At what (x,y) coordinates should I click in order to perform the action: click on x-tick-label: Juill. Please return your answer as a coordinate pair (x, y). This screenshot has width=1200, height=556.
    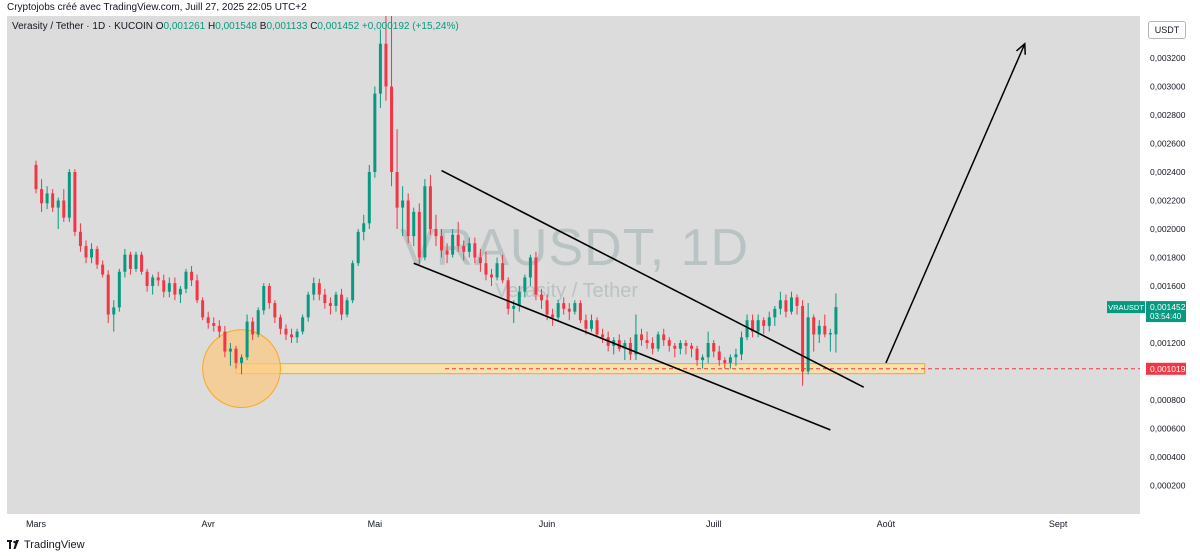
    Looking at the image, I should click on (714, 524).